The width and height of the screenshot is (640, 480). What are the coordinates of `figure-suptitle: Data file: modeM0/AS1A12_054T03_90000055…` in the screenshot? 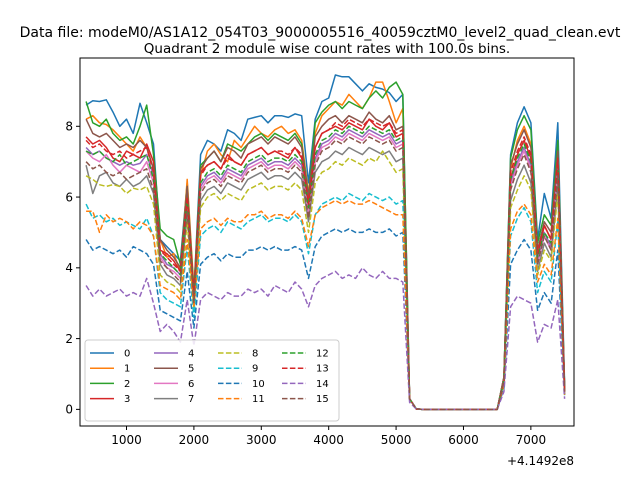 It's located at (320, 33).